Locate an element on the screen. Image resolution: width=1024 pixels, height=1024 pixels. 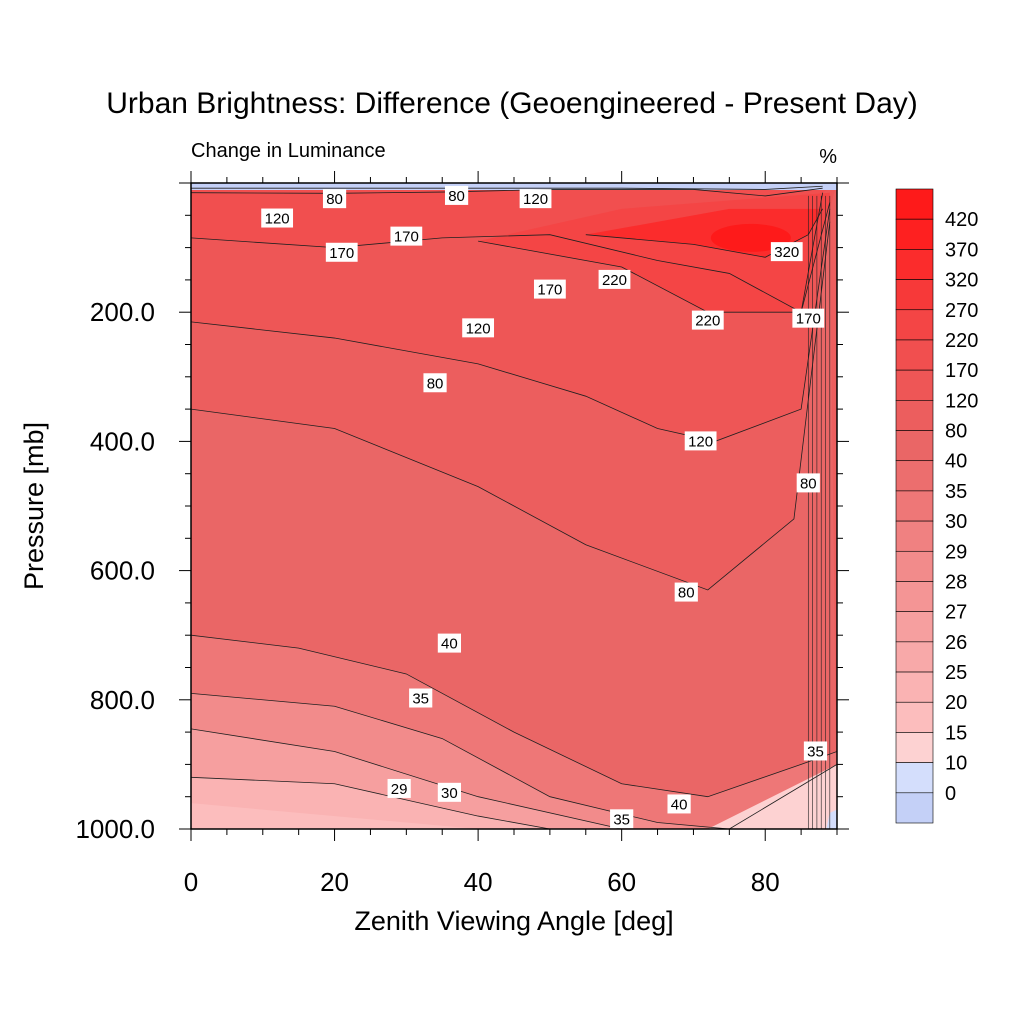
x-tick-label: 20 is located at coordinates (334, 882).